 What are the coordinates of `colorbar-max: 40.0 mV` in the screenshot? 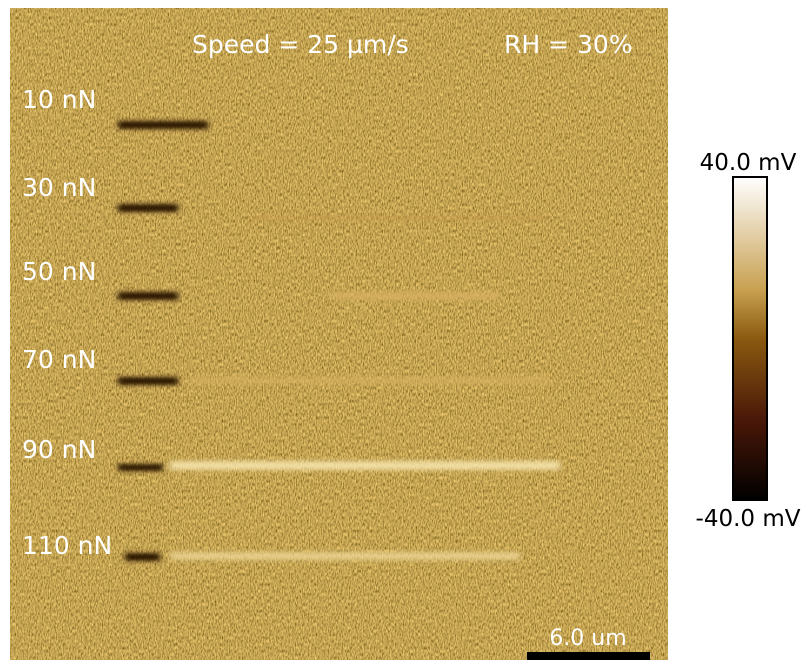 It's located at (748, 163).